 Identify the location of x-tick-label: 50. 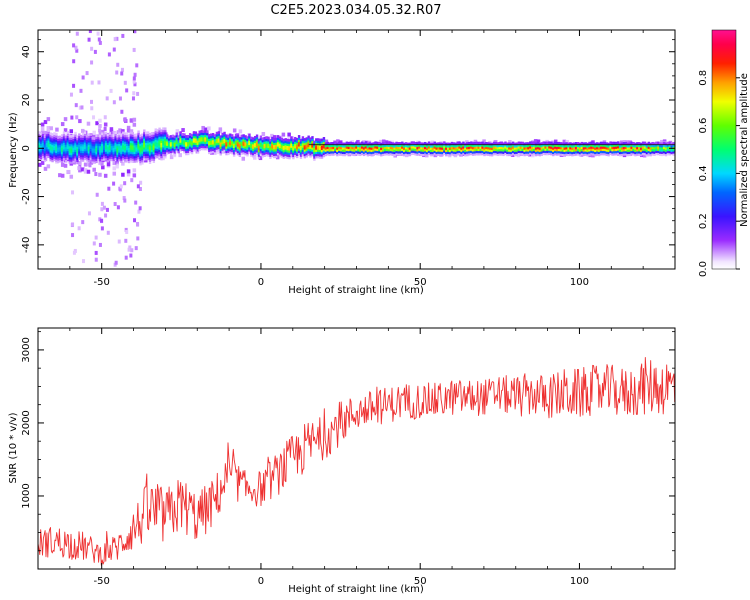
(420, 581).